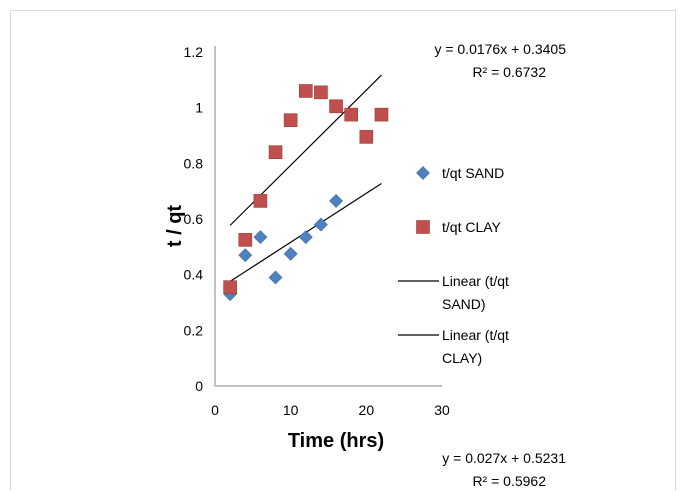  Describe the element at coordinates (175, 226) in the screenshot. I see `y-axis-title: t / qt` at that location.